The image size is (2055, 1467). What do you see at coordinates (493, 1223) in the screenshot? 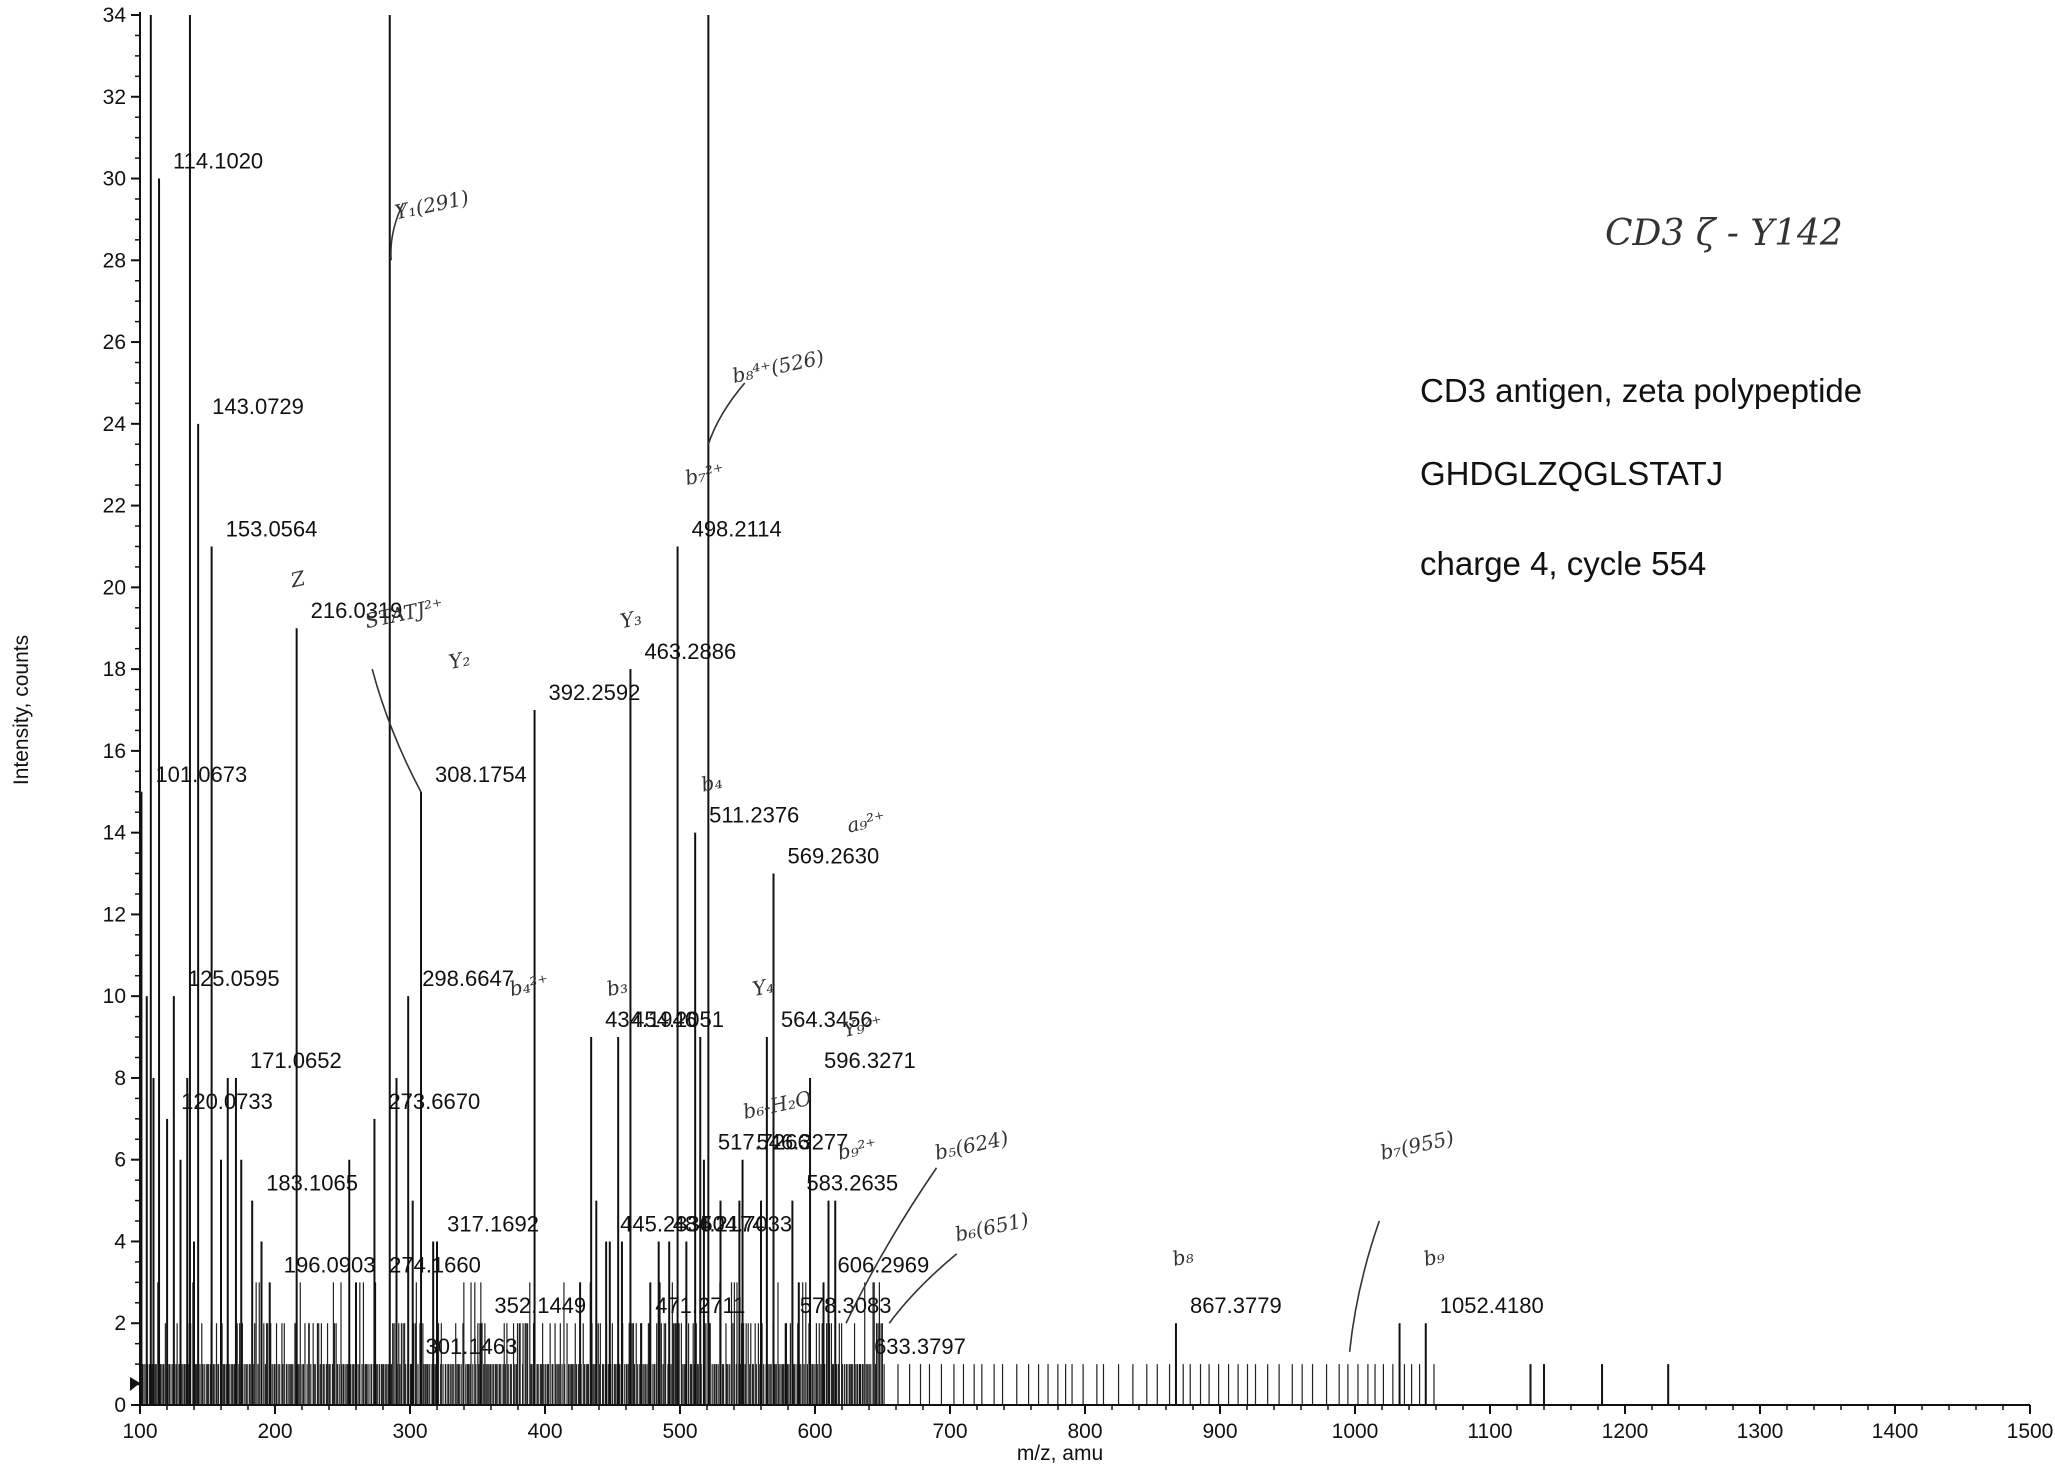
I see `peak-label: 317.1692` at bounding box center [493, 1223].